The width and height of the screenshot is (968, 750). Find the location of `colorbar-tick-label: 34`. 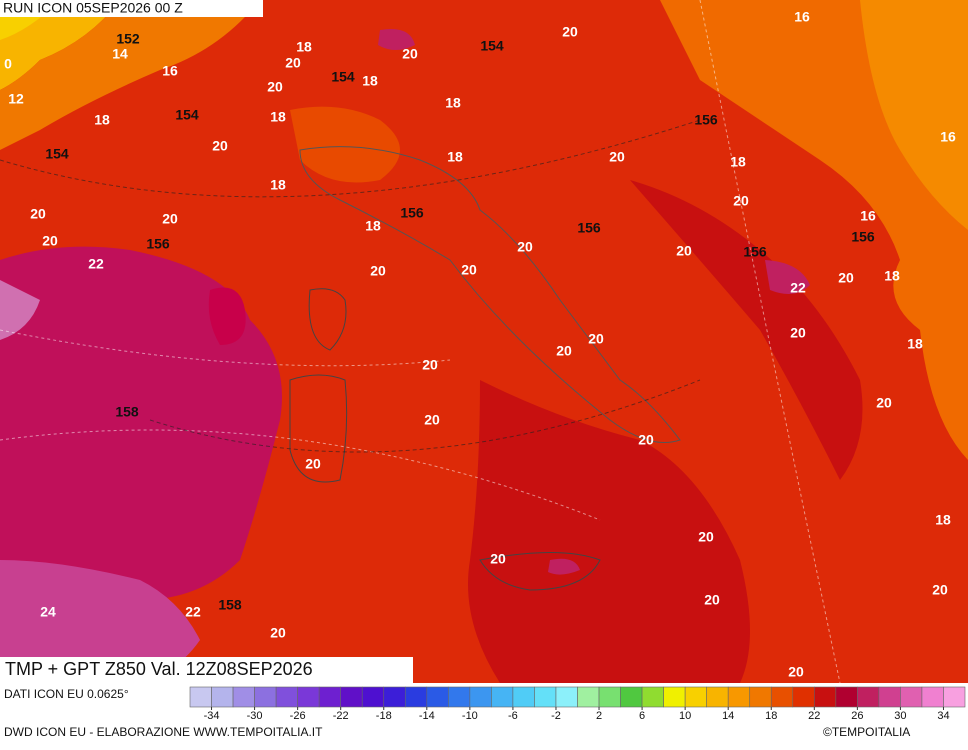

colorbar-tick-label: 34 is located at coordinates (943, 716).